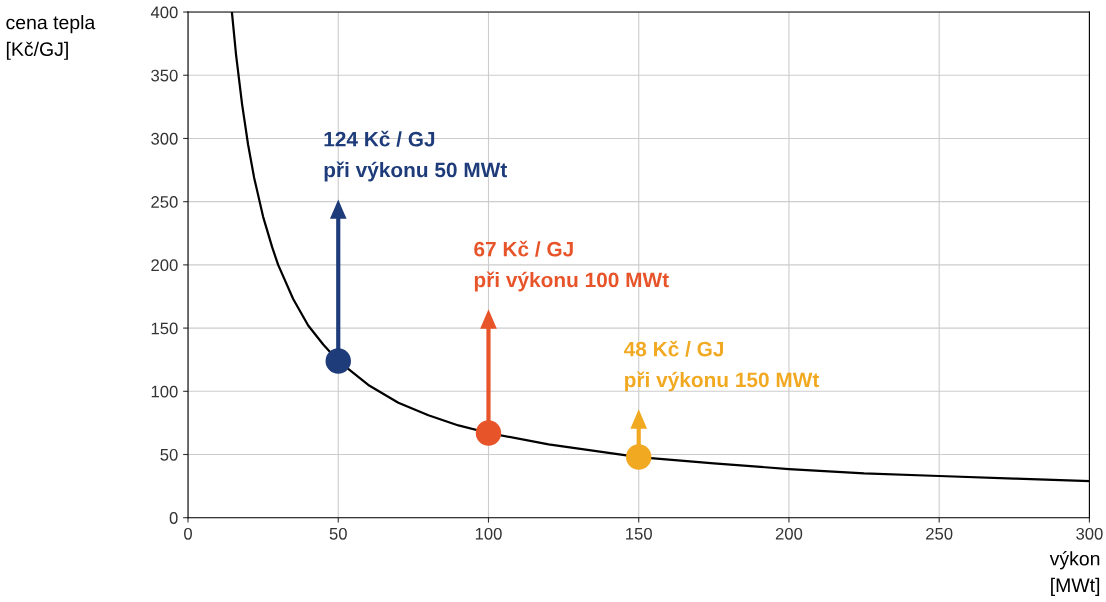 This screenshot has height=602, width=1106. Describe the element at coordinates (1074, 573) in the screenshot. I see `x-axis-title: výkon [MWt]` at that location.